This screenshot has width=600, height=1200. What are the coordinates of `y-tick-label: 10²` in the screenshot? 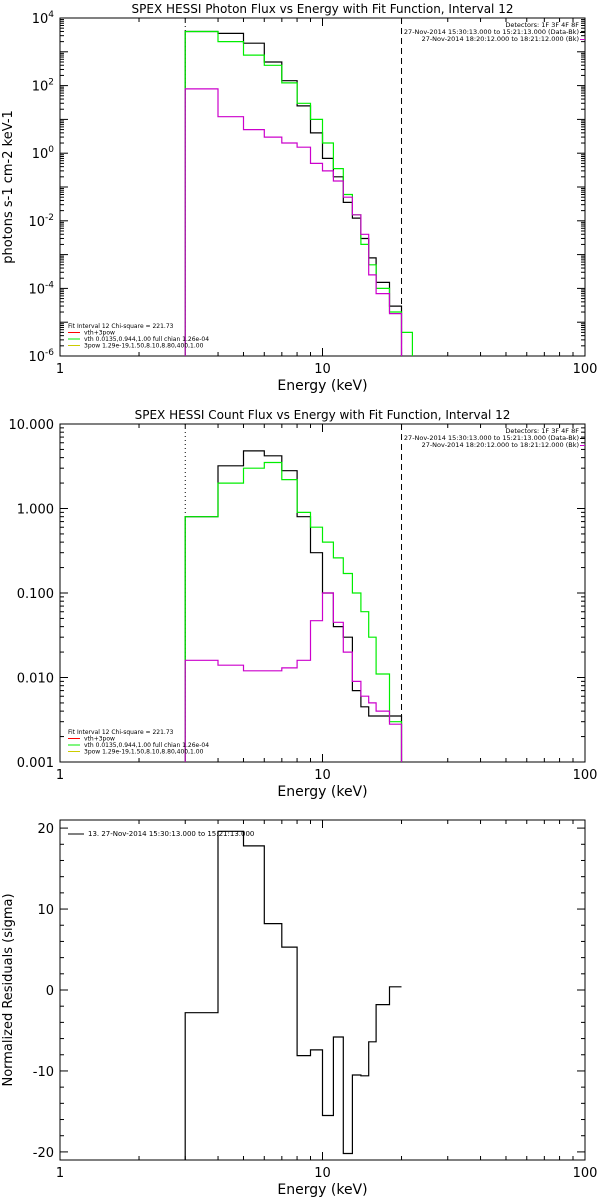 It's located at (43, 86).